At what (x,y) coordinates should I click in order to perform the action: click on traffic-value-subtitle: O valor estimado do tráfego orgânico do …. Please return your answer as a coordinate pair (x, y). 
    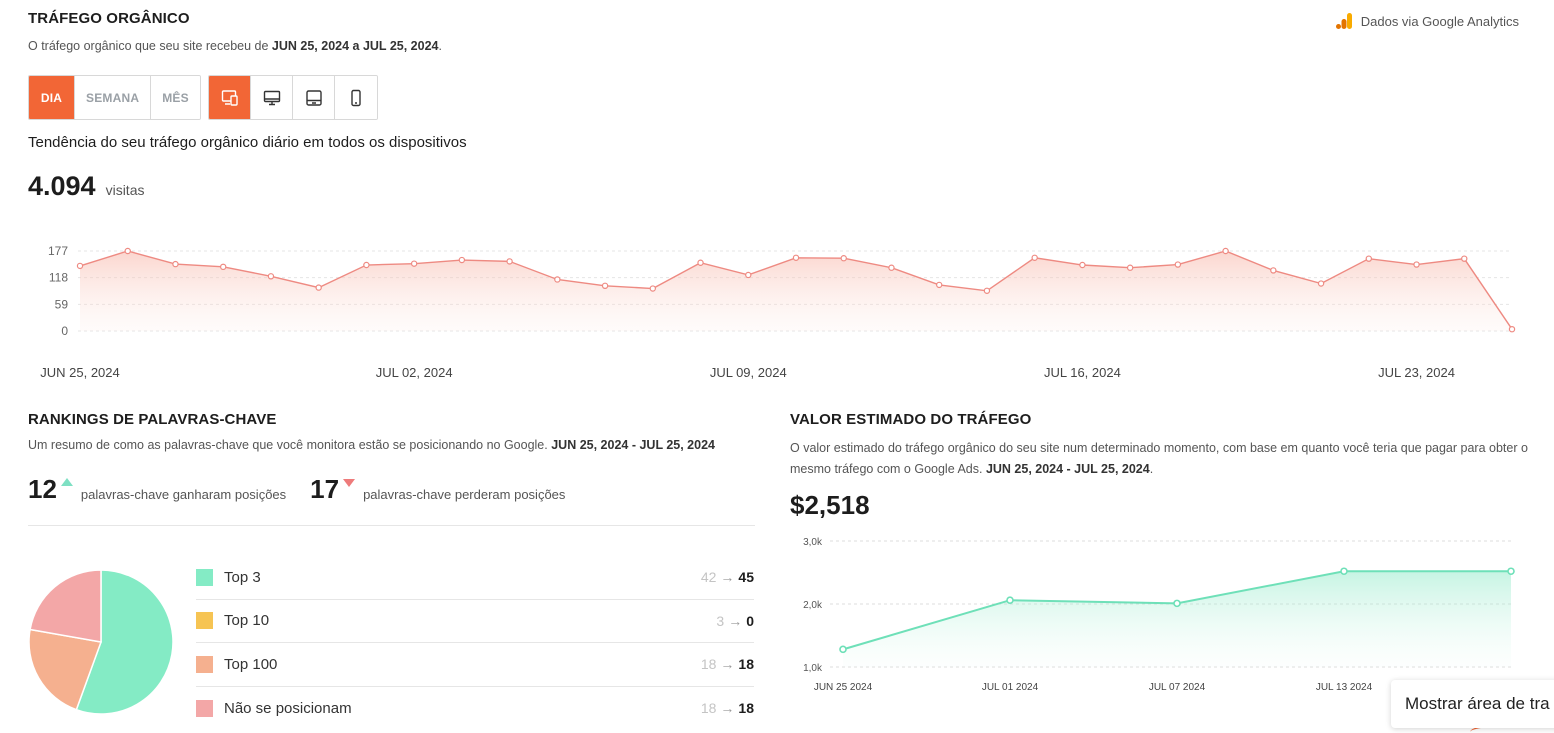
    Looking at the image, I should click on (1160, 459).